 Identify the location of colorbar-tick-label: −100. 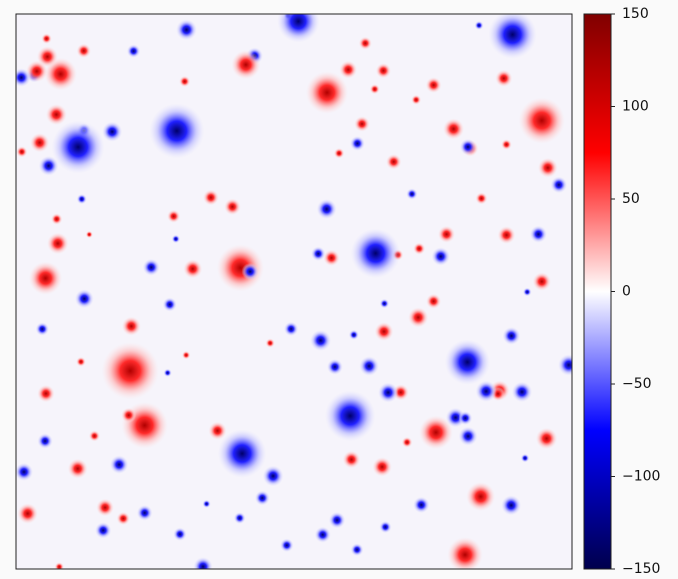
(641, 477).